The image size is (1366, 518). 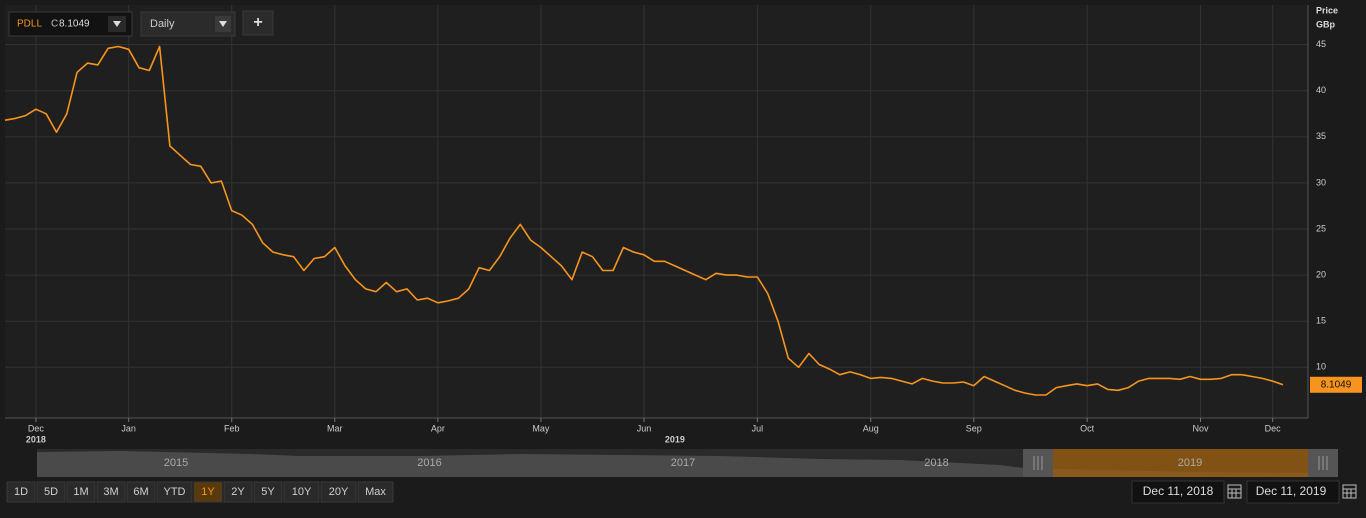 I want to click on range-button-label: Max, so click(x=375, y=492).